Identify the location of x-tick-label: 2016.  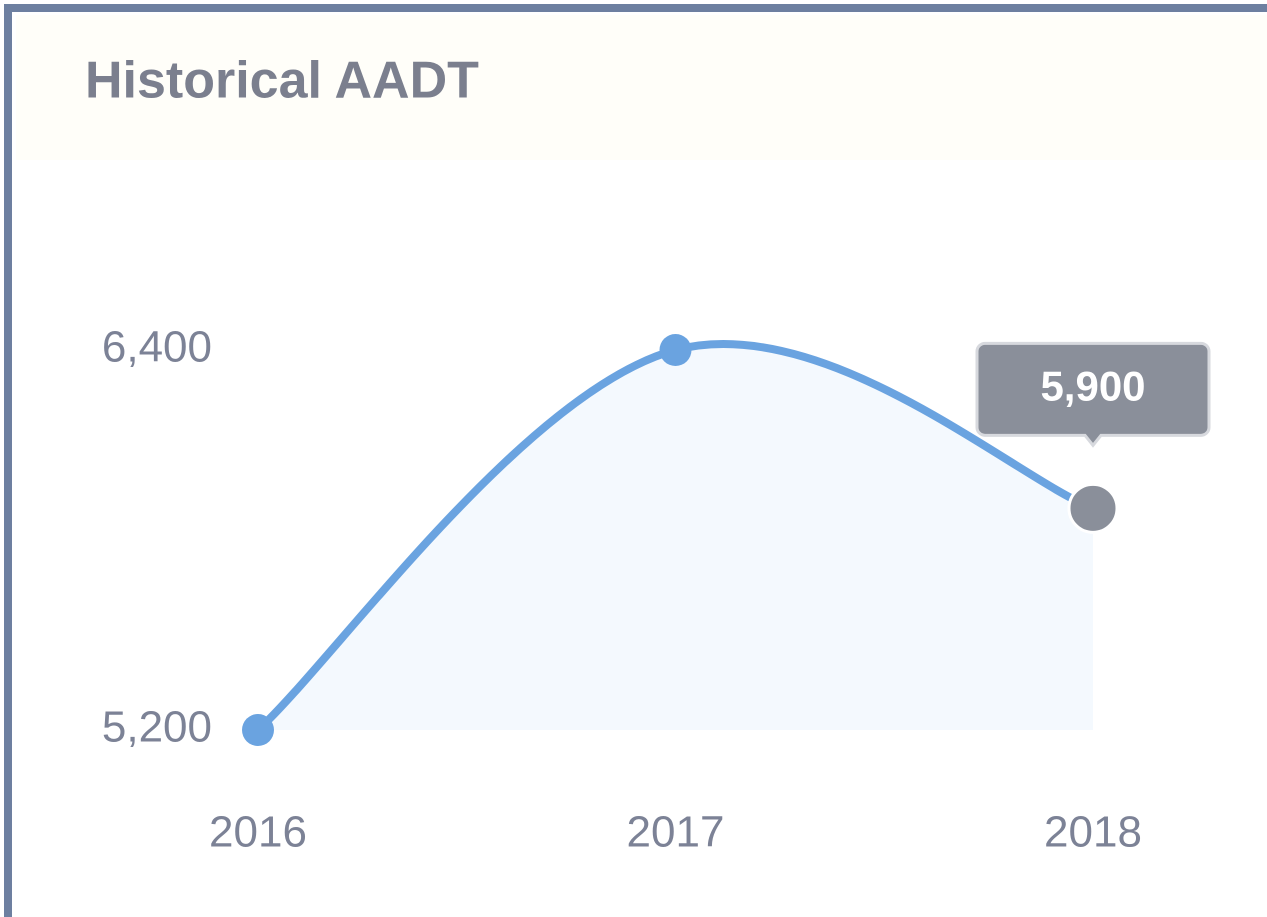
(258, 832).